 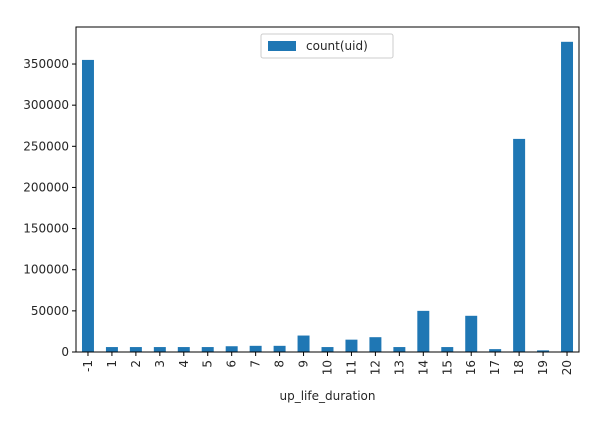 What do you see at coordinates (328, 396) in the screenshot?
I see `x-axis-label: up_life_duration` at bounding box center [328, 396].